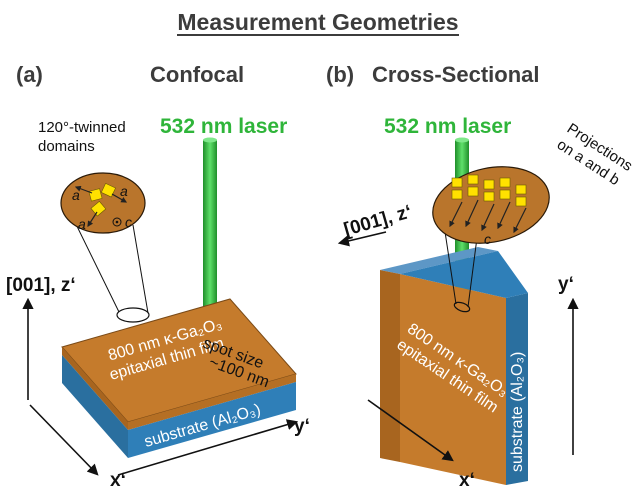 This screenshot has width=636, height=489. I want to click on panel-a-laser-beam, so click(210, 230).